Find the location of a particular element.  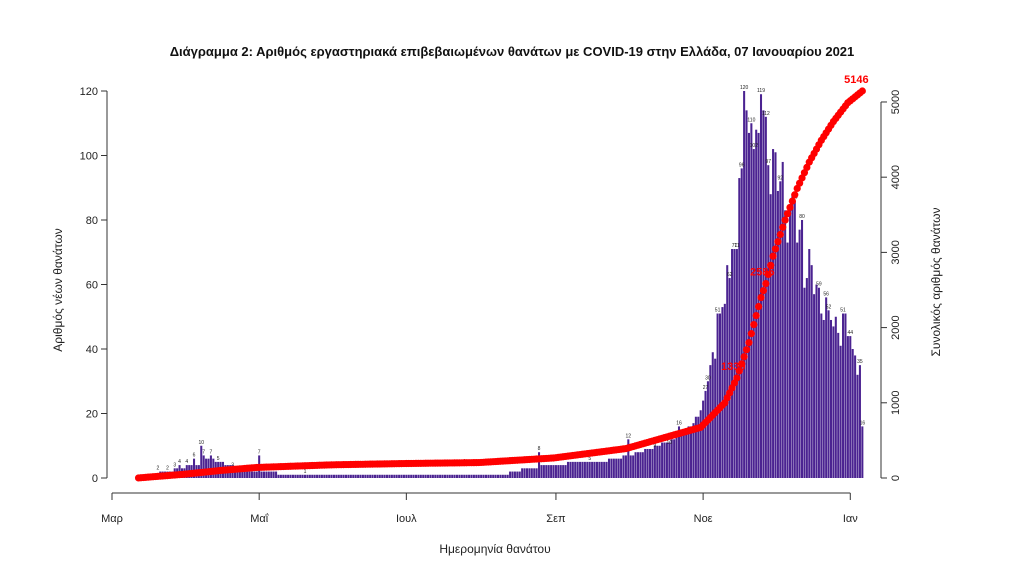

bottom-tick-label: Μαρ is located at coordinates (112, 519).